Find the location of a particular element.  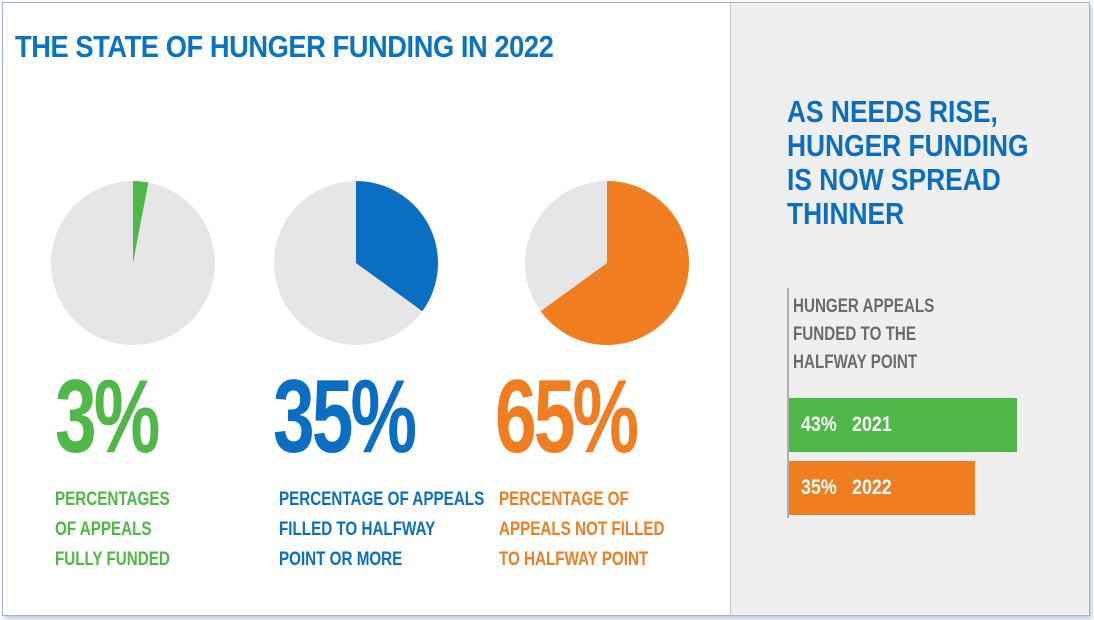

bar-2022-label: 35% 2022 is located at coordinates (854, 488).